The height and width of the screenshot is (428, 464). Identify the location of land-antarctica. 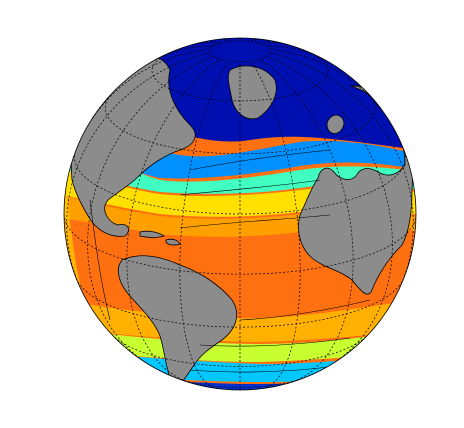
(256, 389).